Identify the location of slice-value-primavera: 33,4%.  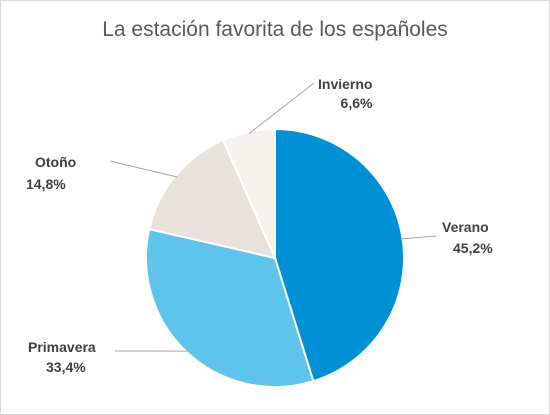
(66, 367).